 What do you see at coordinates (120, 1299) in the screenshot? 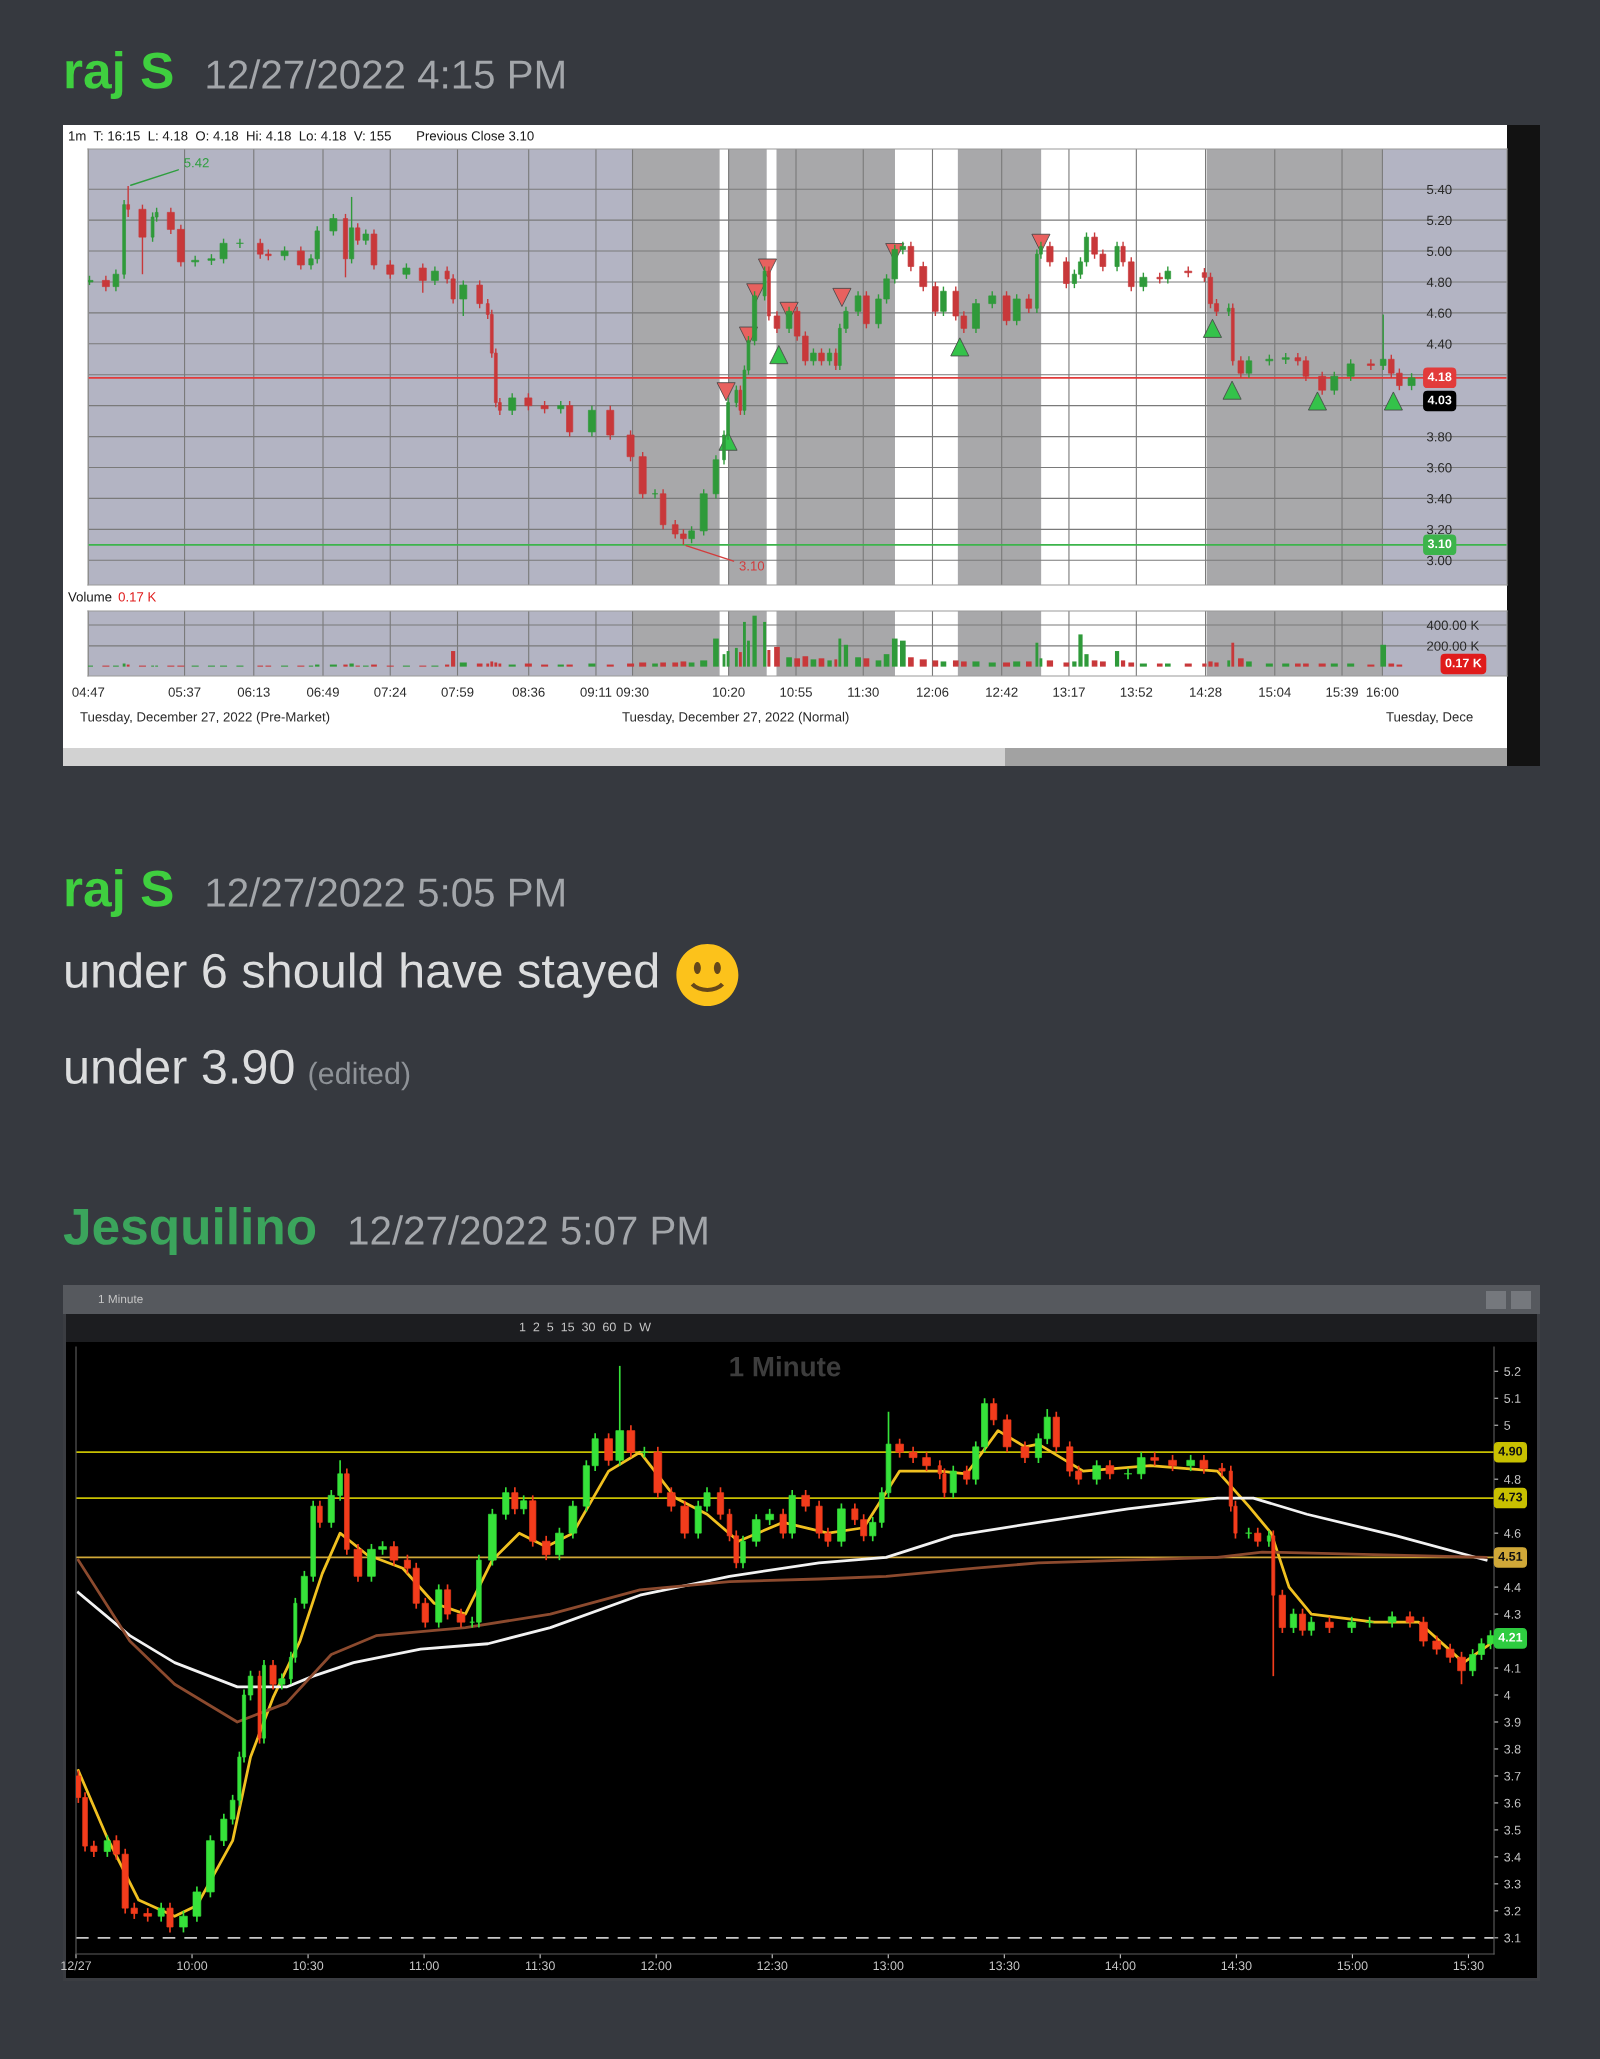
I see `text: 1 Minute` at bounding box center [120, 1299].